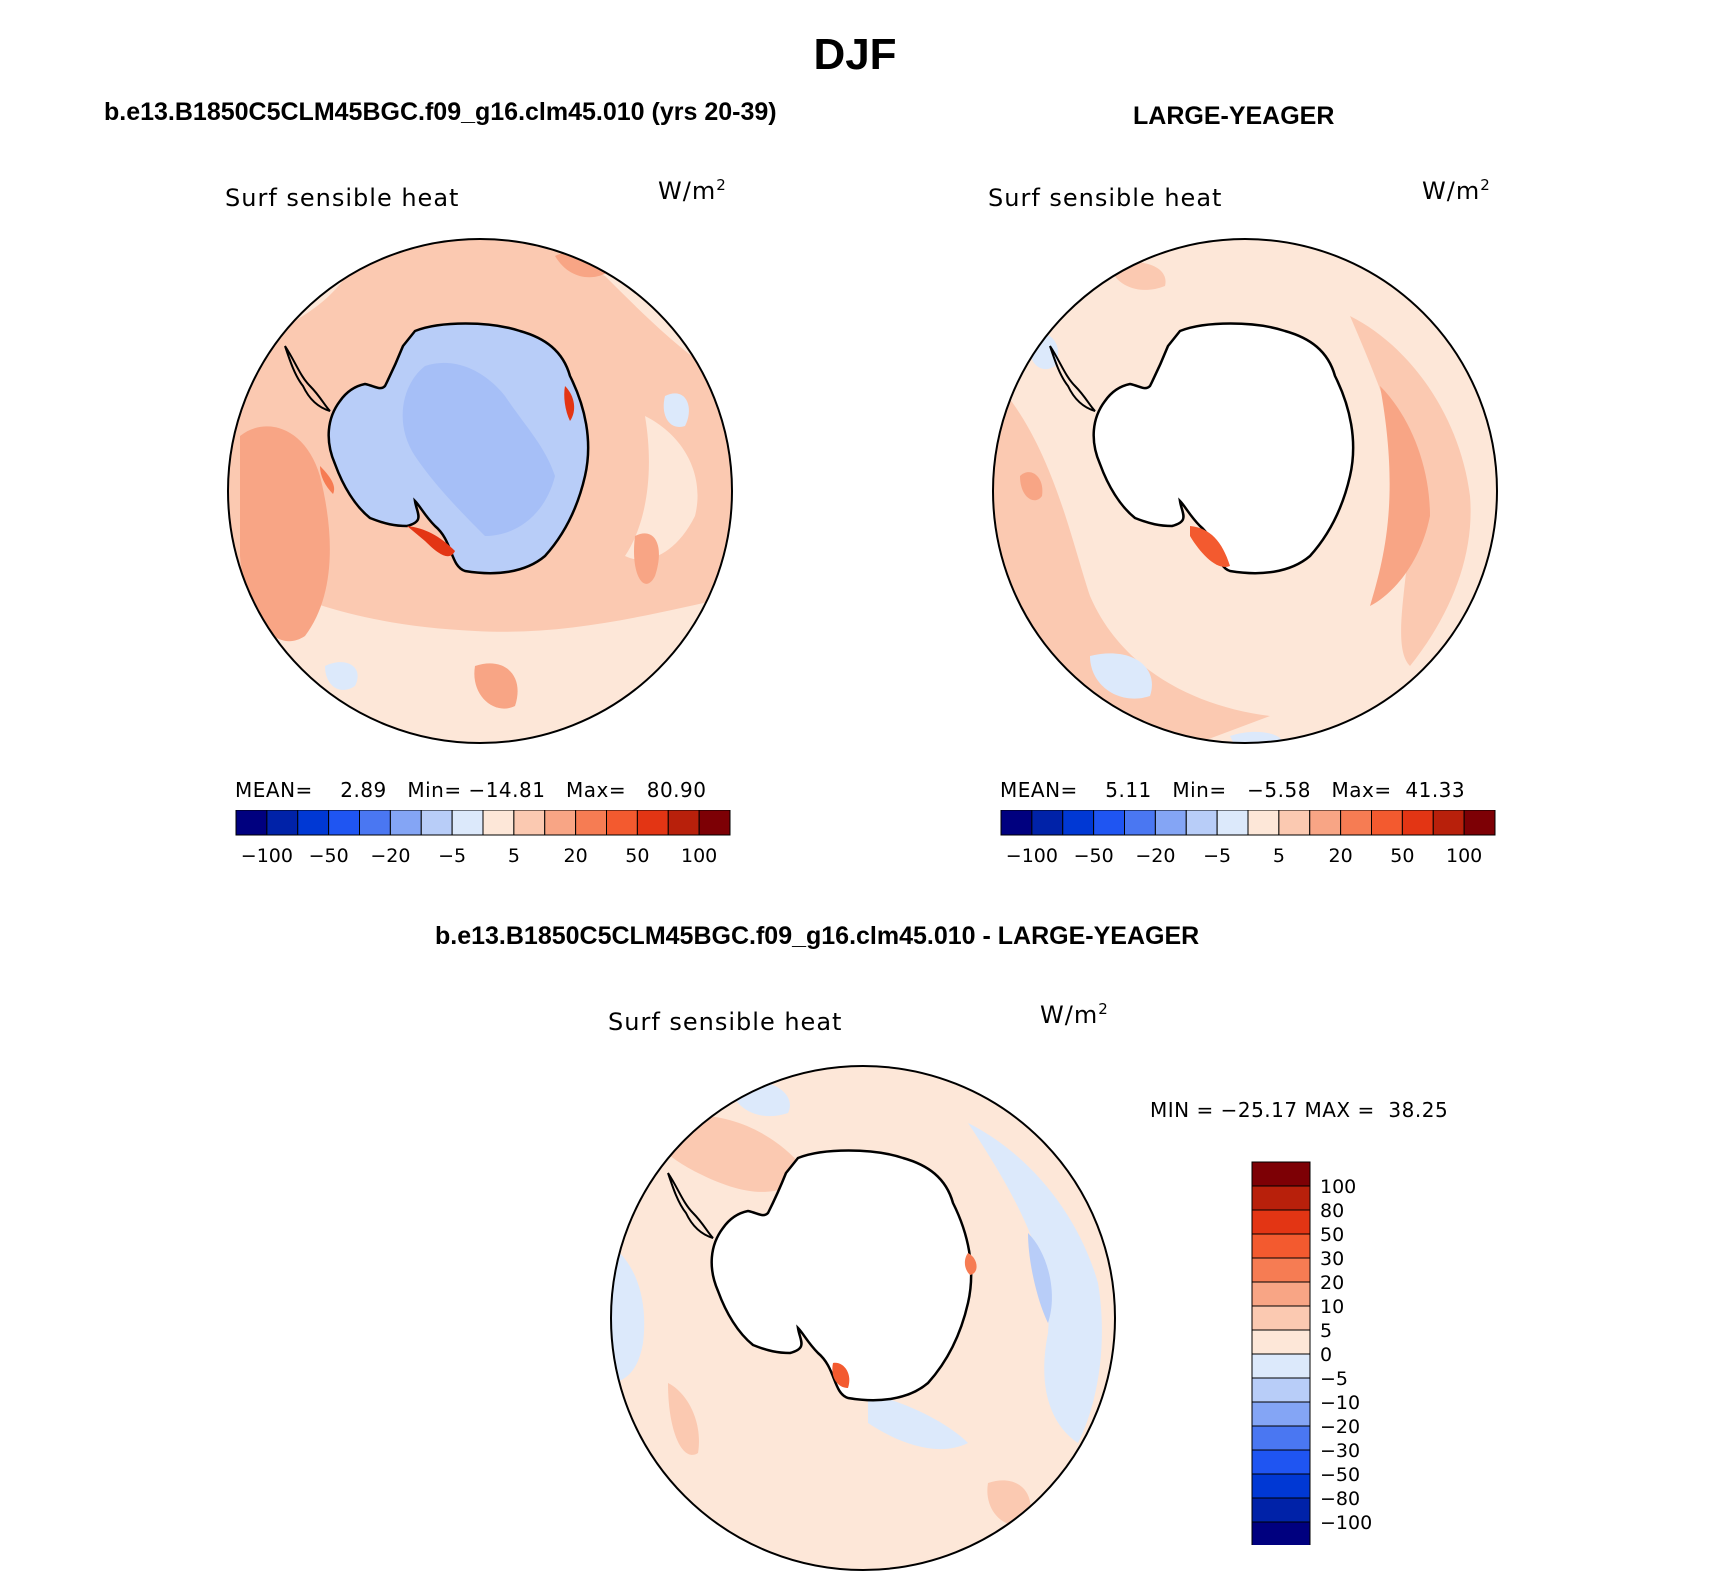 The image size is (1710, 1573). I want to click on panel1-units: W/m2, so click(692, 190).